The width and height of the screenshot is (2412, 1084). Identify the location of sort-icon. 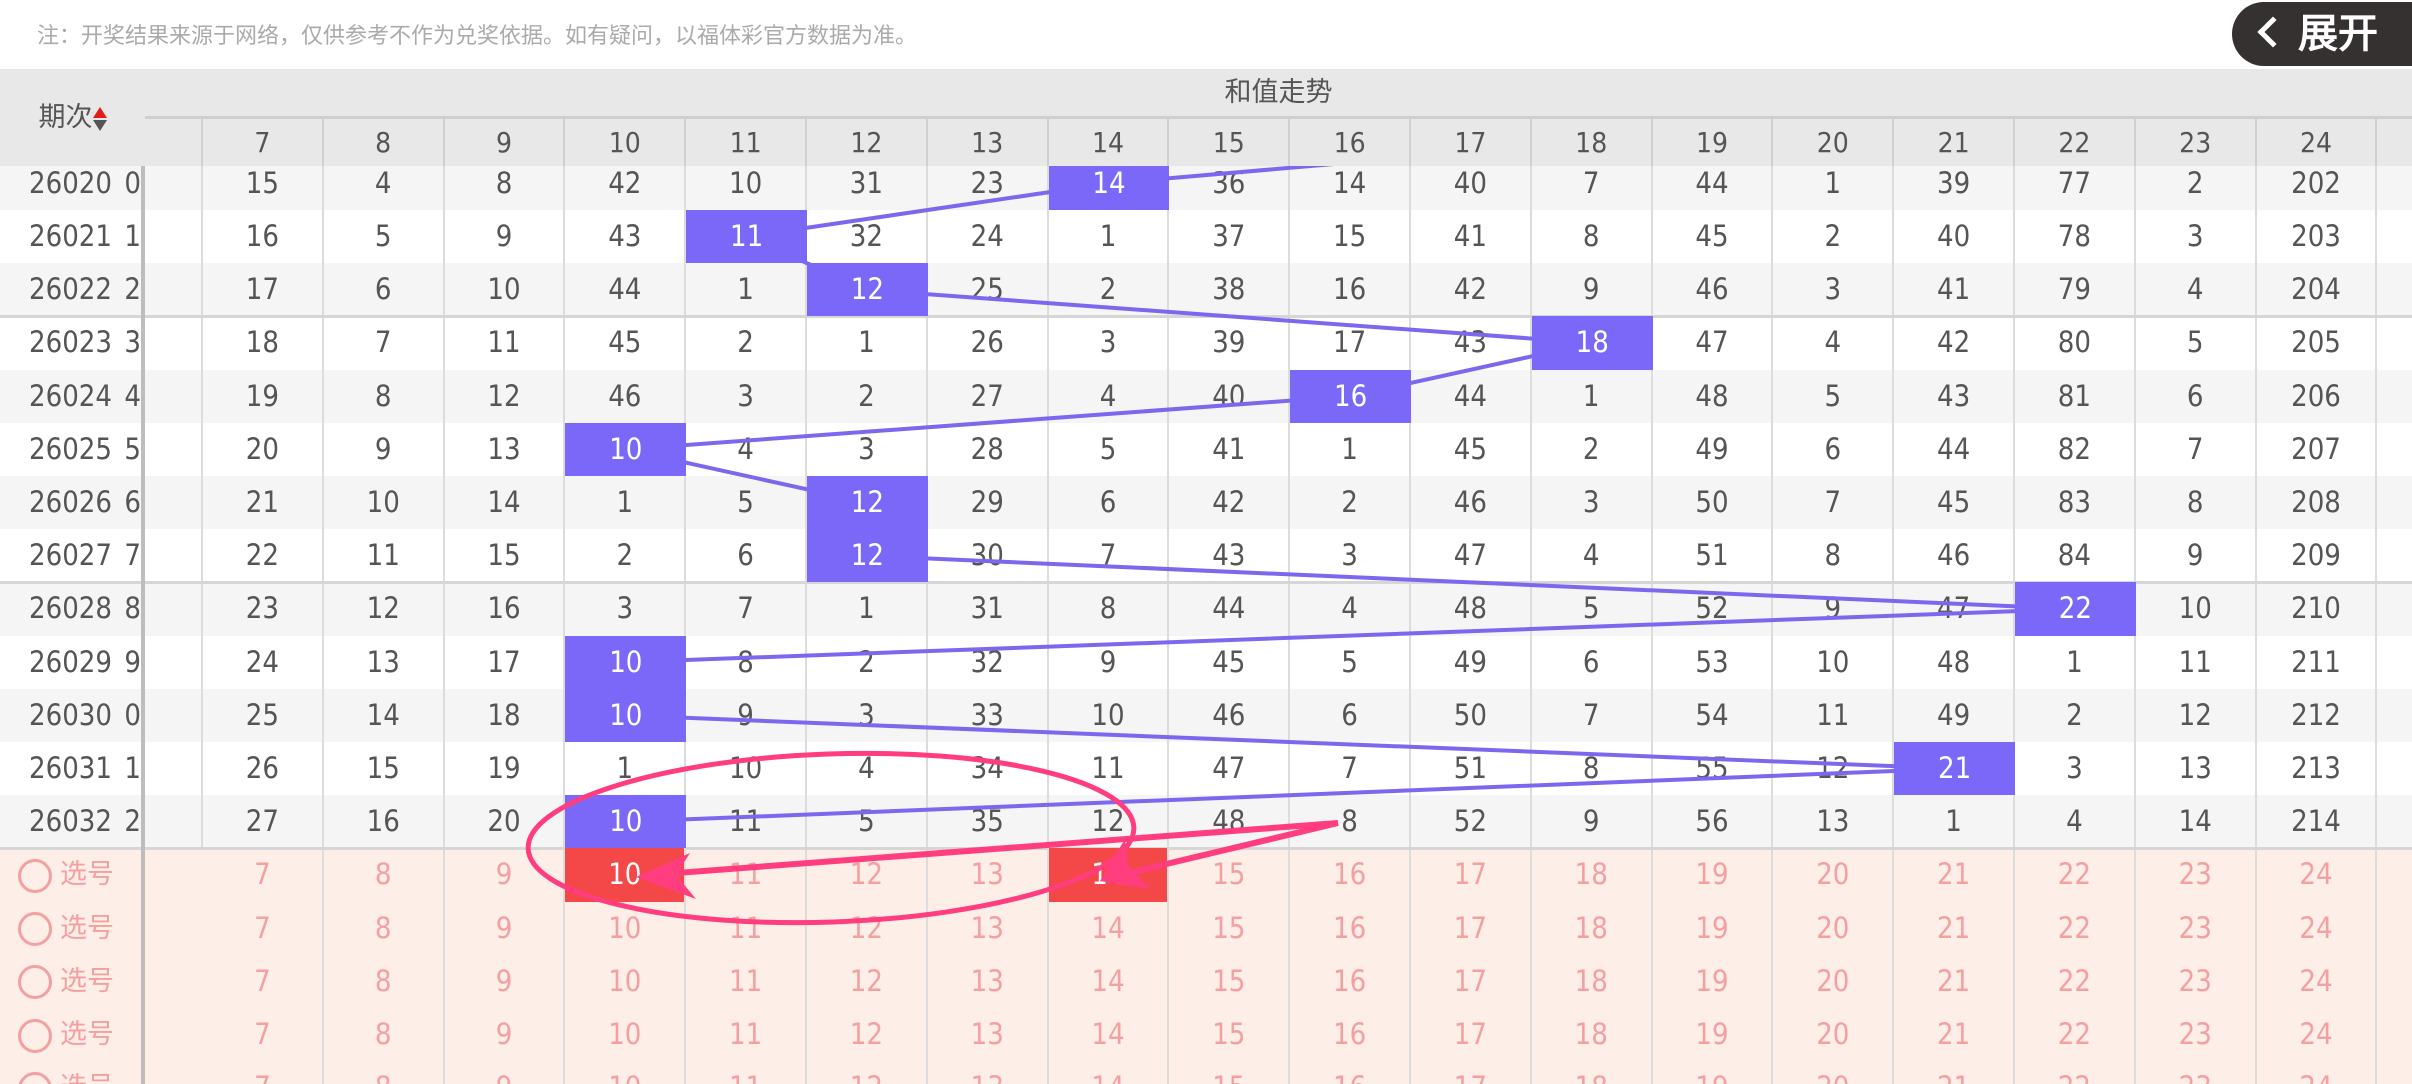
(99, 119).